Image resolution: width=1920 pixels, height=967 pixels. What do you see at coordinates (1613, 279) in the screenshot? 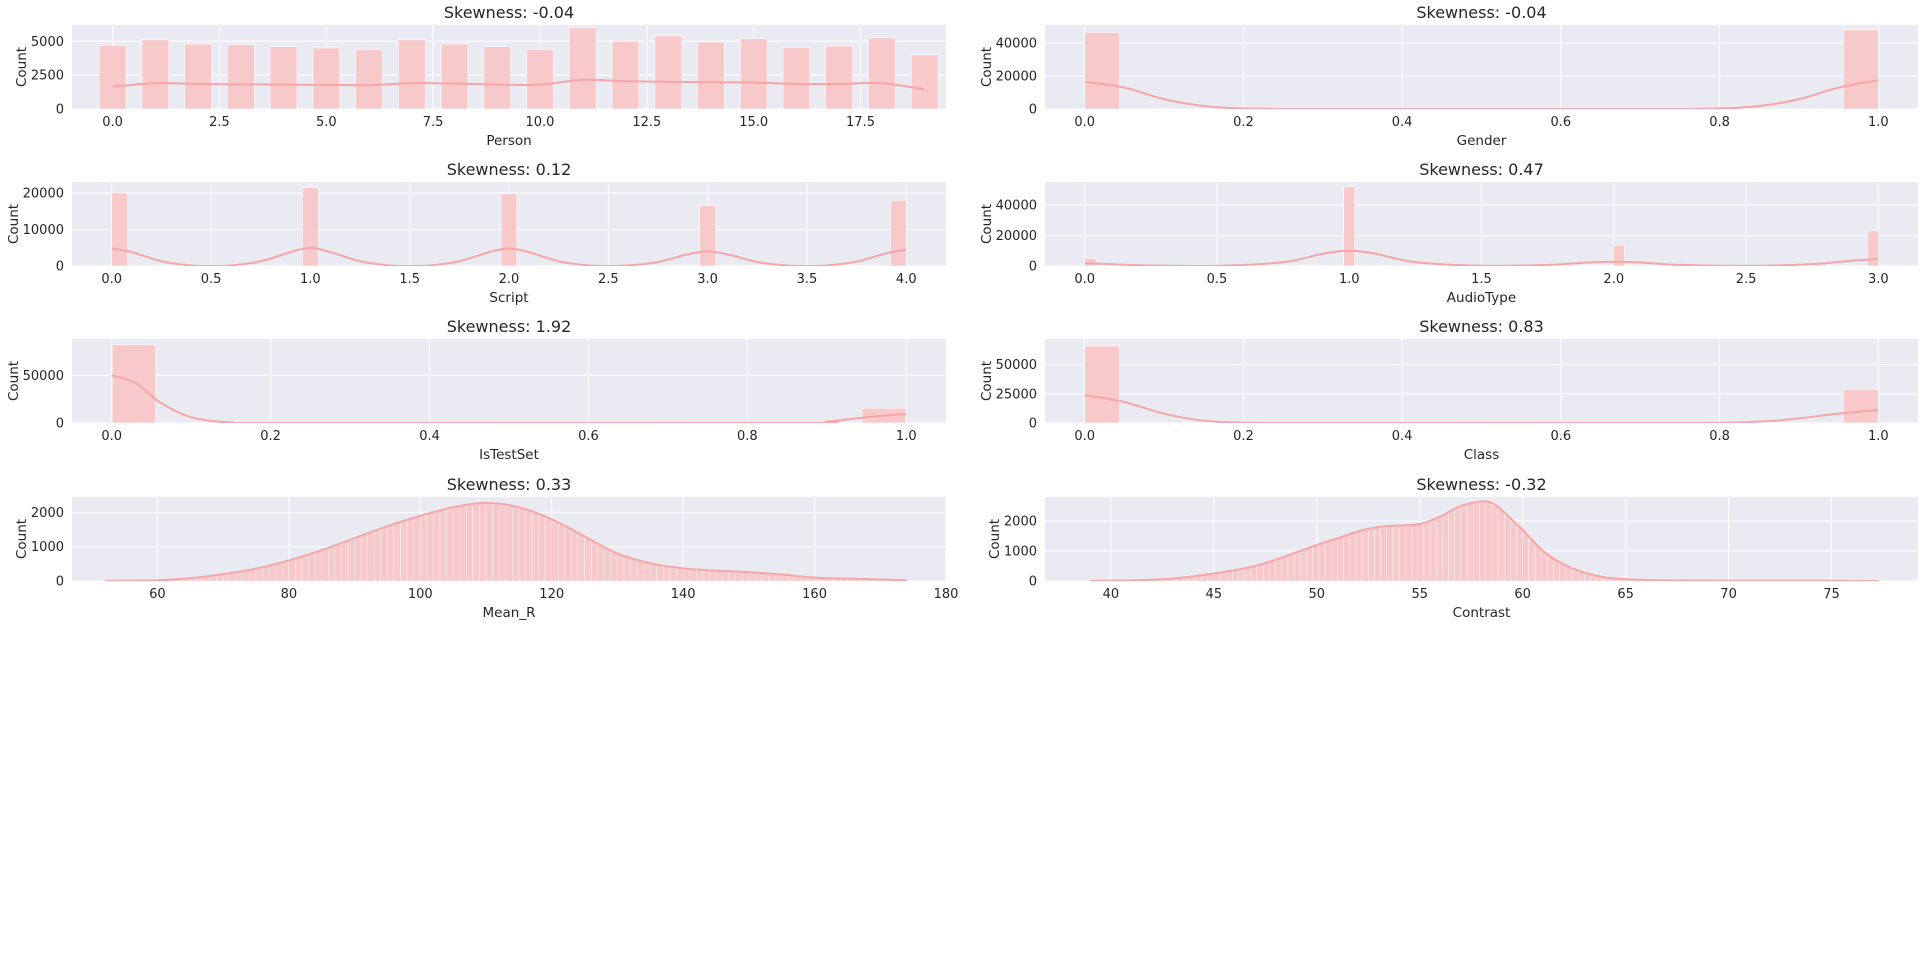
I see `x-tick-label: 2.0` at bounding box center [1613, 279].